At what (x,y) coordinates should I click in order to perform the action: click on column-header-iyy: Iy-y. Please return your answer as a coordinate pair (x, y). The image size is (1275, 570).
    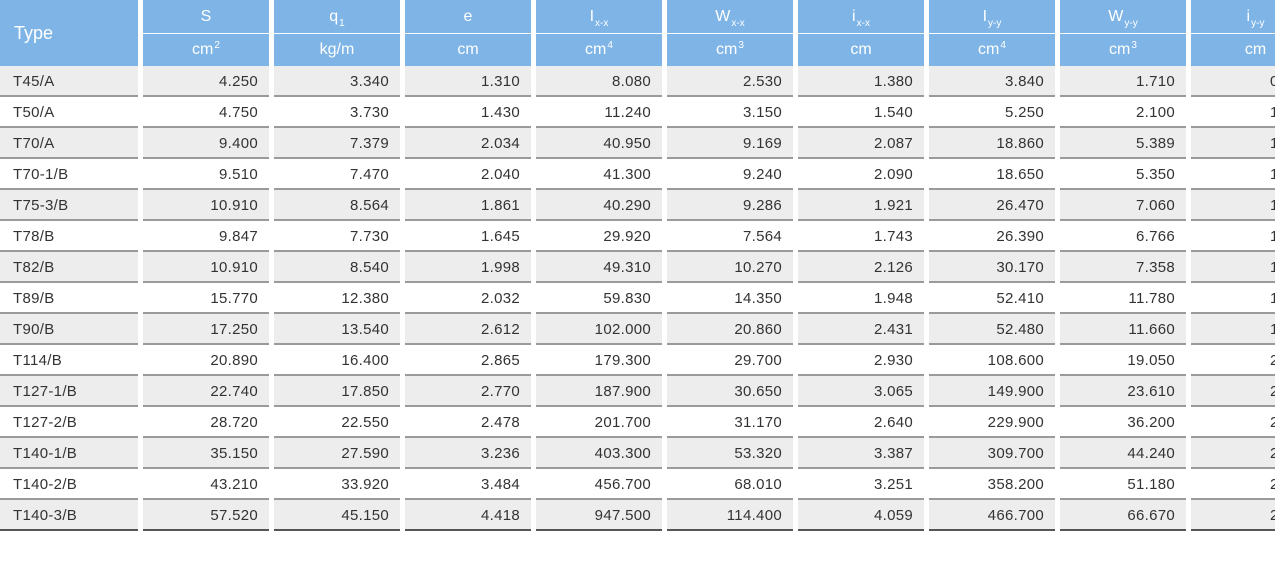
    Looking at the image, I should click on (992, 17).